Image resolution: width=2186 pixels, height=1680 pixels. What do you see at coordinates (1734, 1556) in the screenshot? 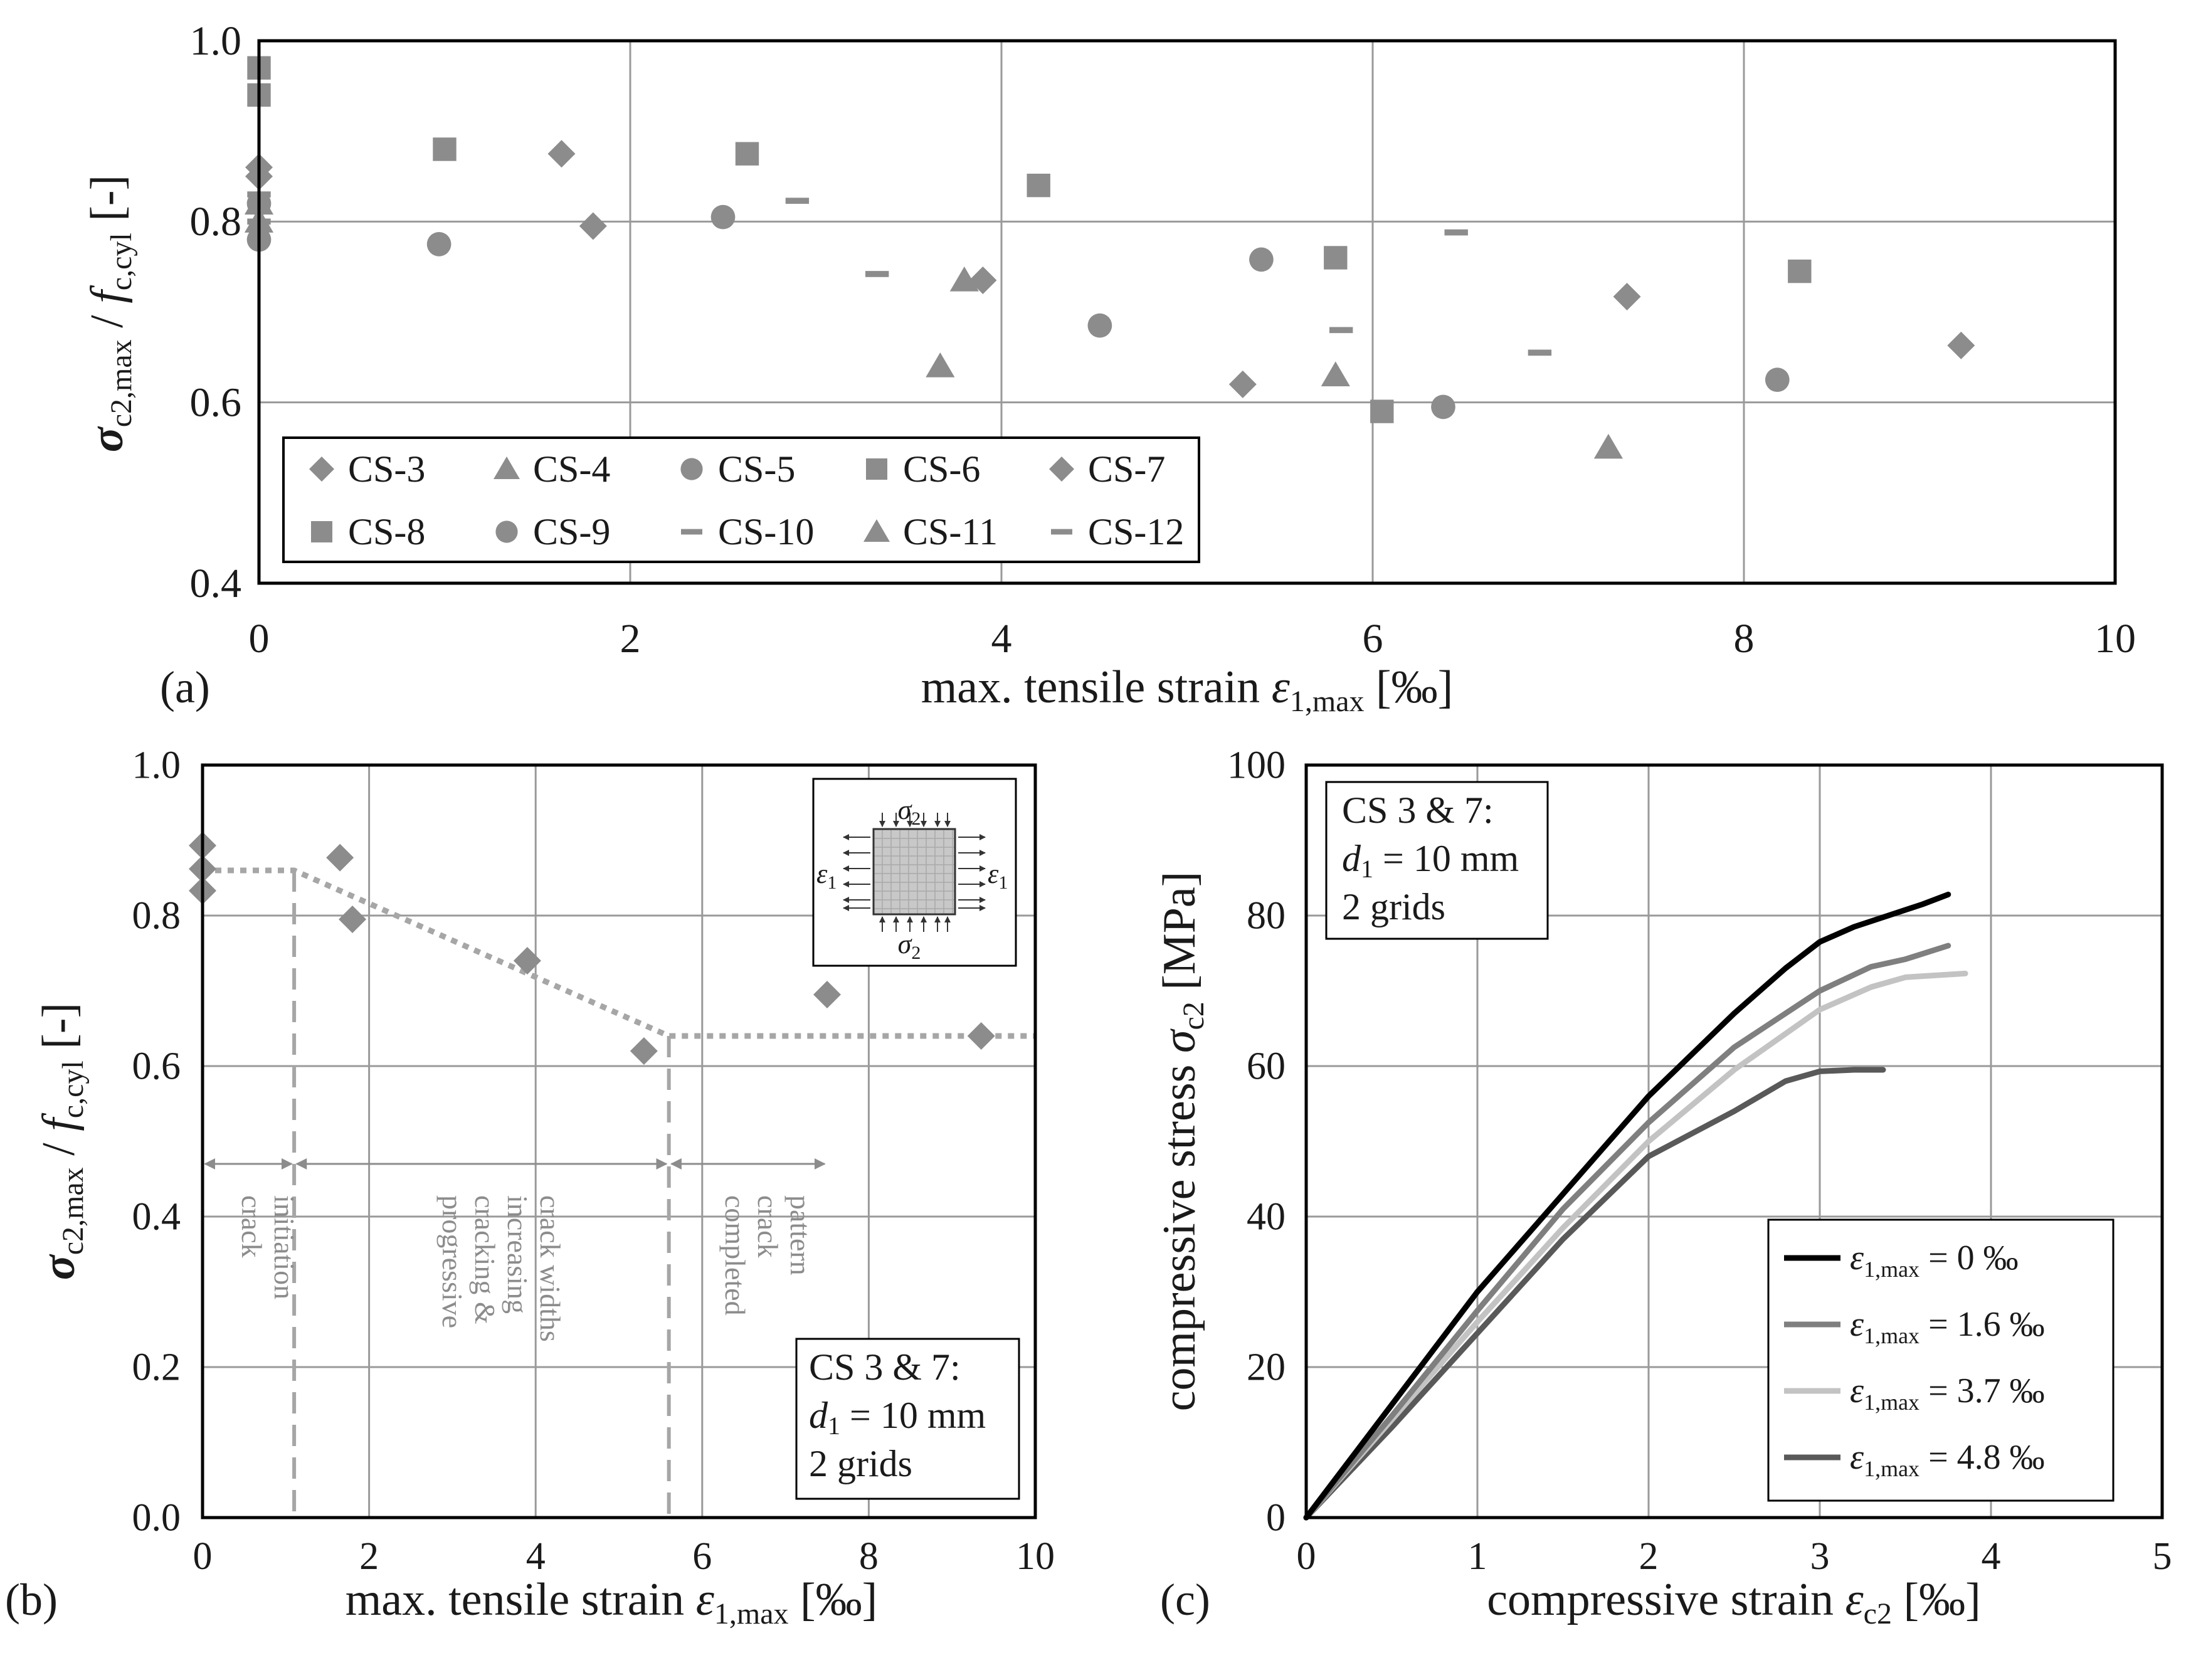
I see `panel-c-x-tick-labels: 0 1 2 3 4 5` at bounding box center [1734, 1556].